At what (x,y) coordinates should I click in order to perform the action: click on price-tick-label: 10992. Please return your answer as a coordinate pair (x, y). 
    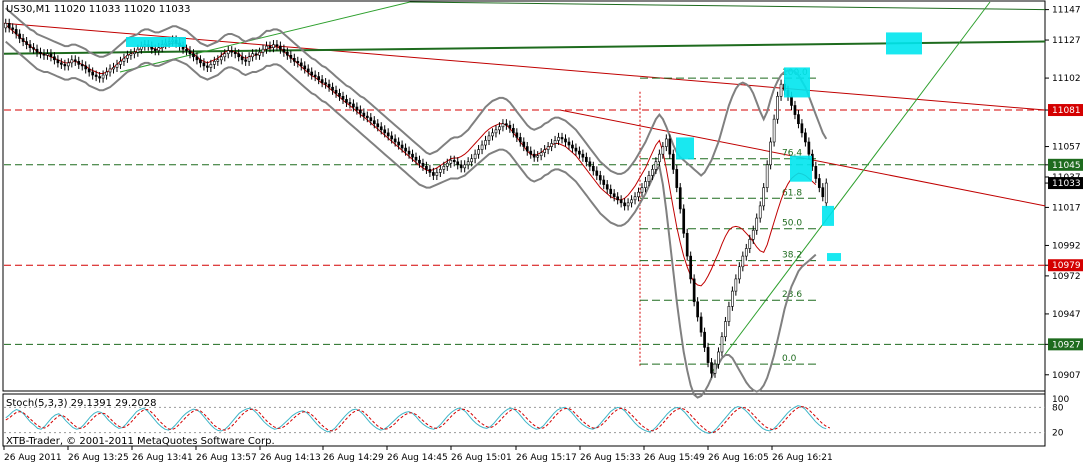
    Looking at the image, I should click on (1066, 246).